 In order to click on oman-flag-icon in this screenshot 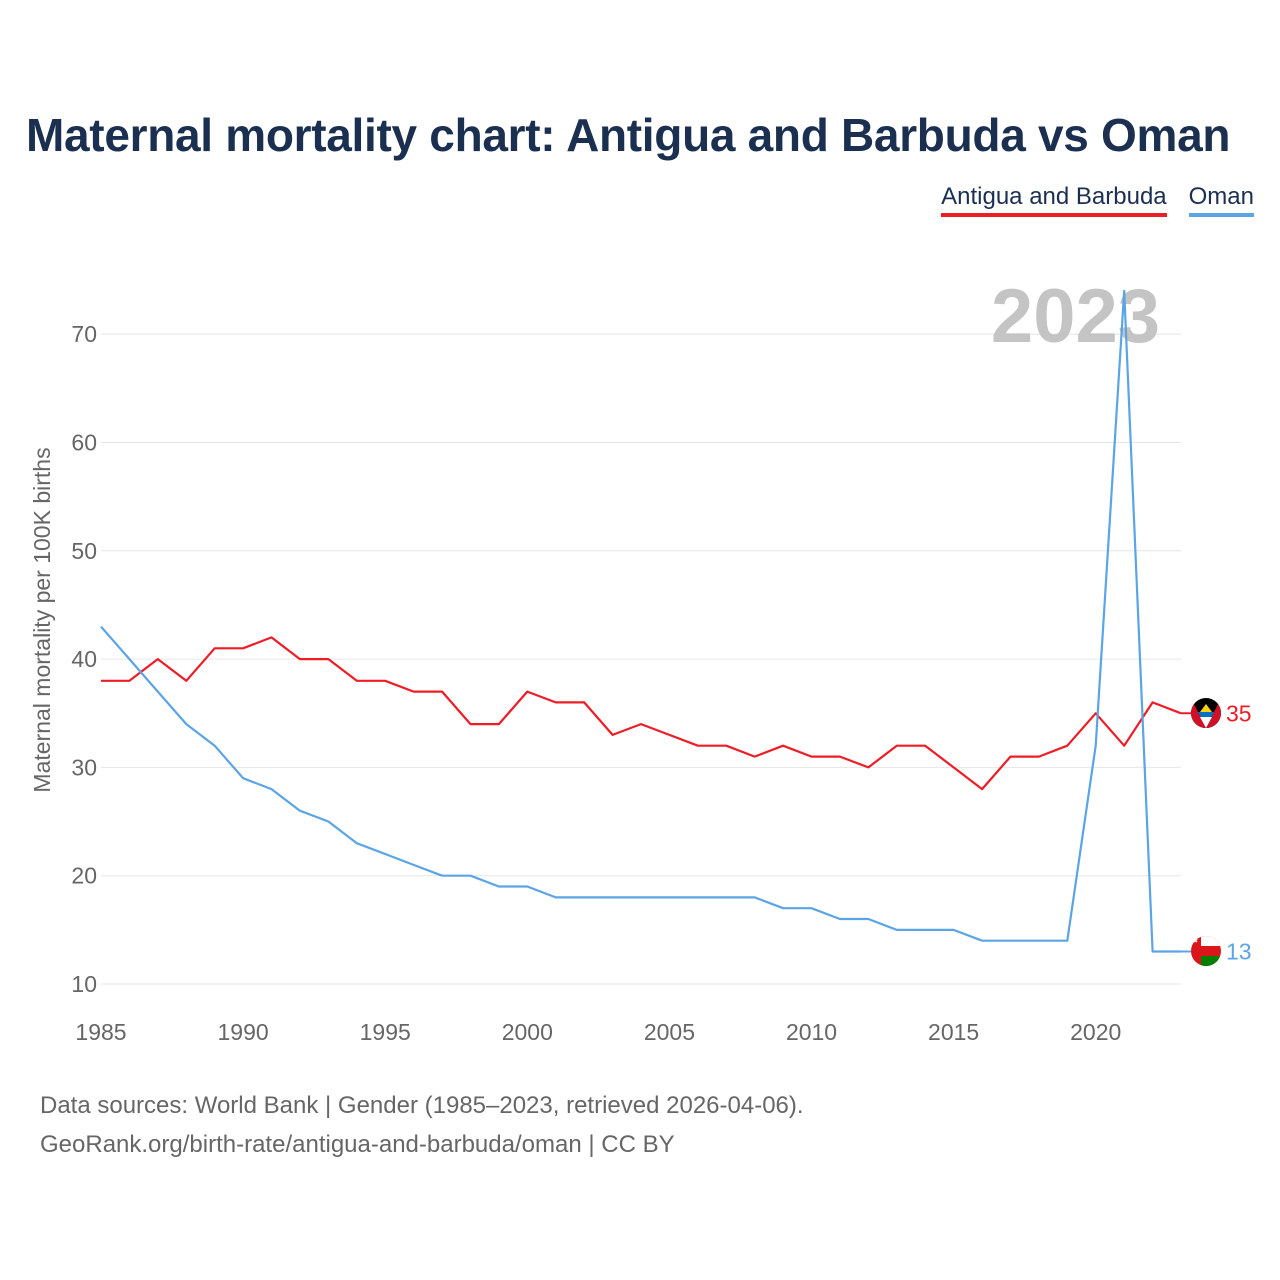, I will do `click(1206, 951)`.